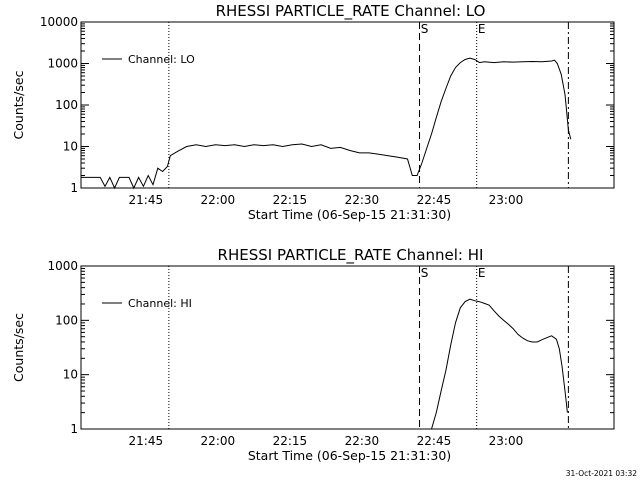 Image resolution: width=640 pixels, height=480 pixels. I want to click on hi-x-tick-label: 23:00, so click(506, 441).